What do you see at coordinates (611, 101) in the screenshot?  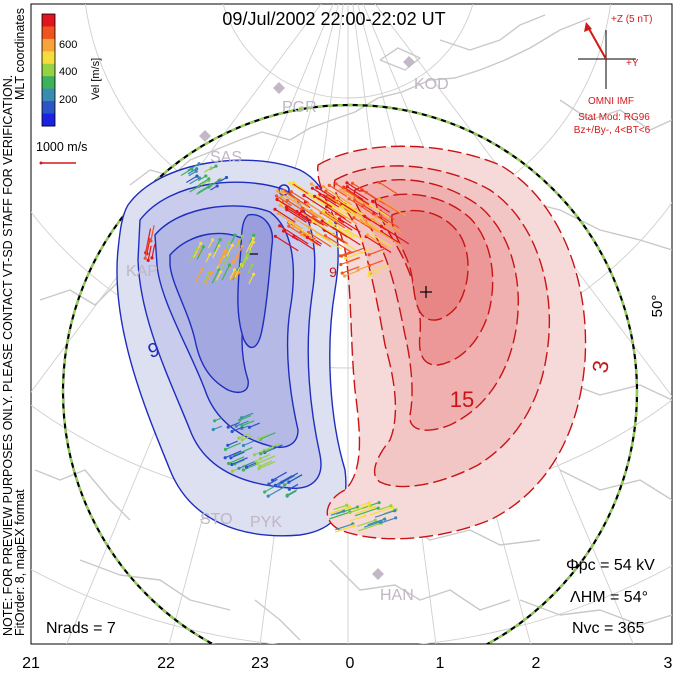 I see `imf-source-label: OMNI IMF` at bounding box center [611, 101].